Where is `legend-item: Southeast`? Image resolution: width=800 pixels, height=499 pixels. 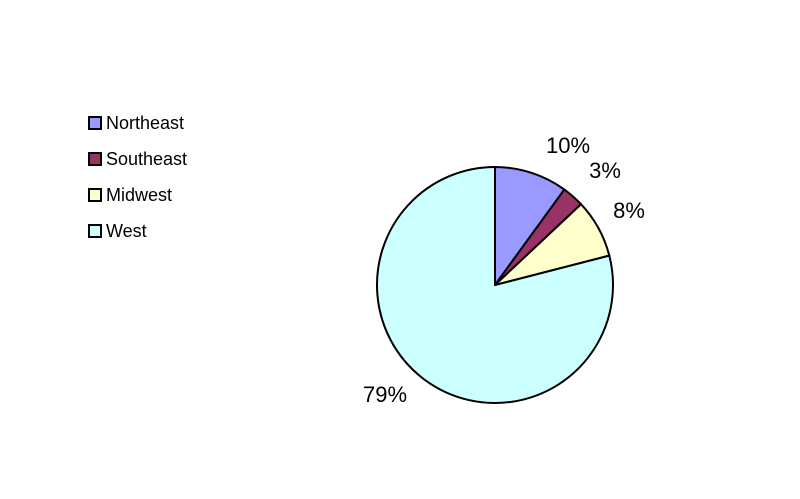
legend-item: Southeast is located at coordinates (137, 159).